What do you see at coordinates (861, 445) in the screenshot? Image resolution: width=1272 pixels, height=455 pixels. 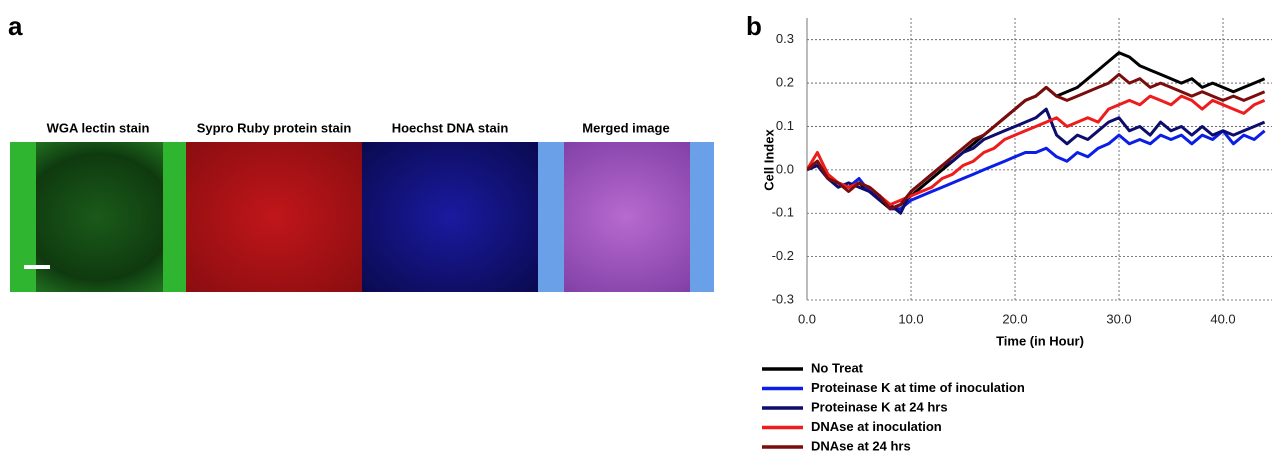 I see `legend-label: DNAse at 24 hrs` at bounding box center [861, 445].